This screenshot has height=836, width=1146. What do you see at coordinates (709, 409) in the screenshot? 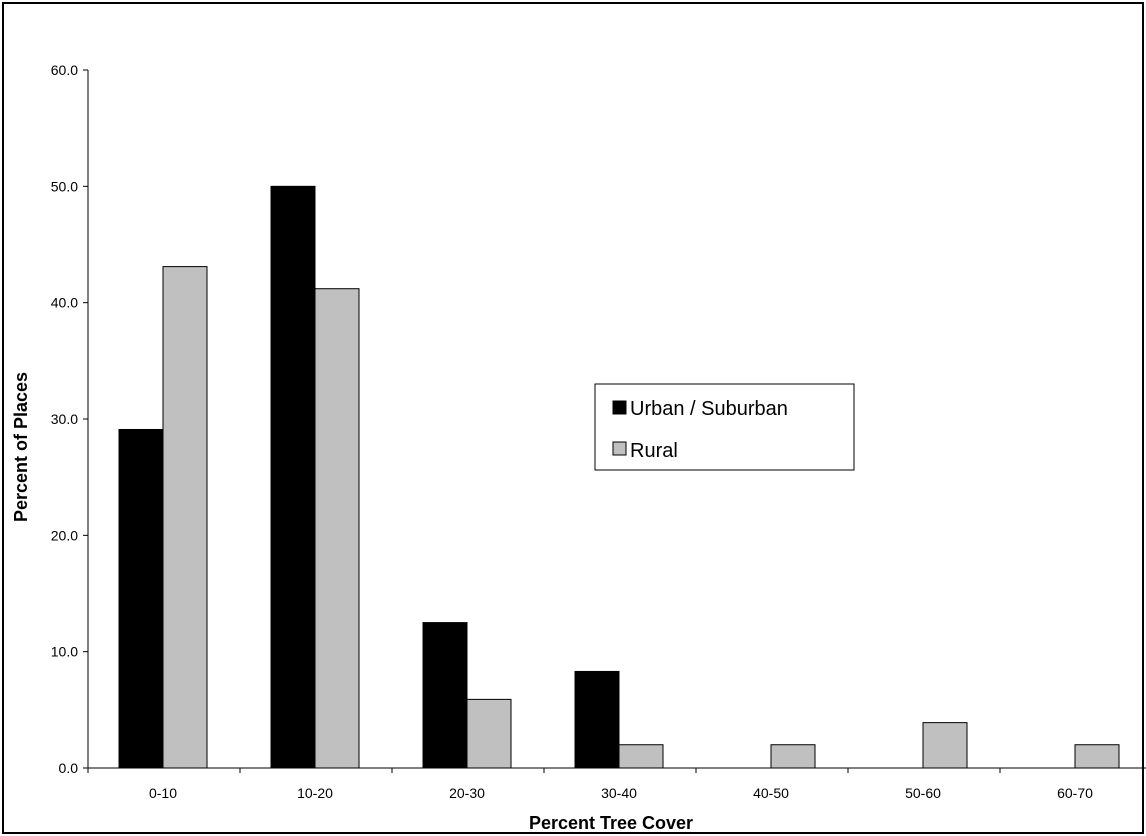
I see `legend-label-urban-suburban: Urban / Suburban` at bounding box center [709, 409].